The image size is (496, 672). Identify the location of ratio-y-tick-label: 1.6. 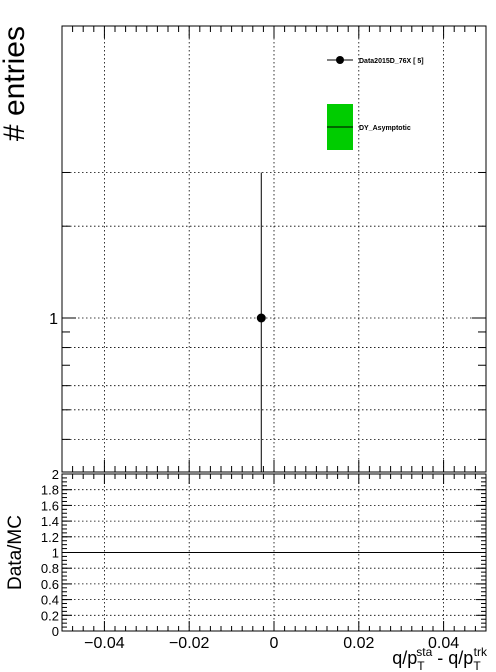
(50, 505).